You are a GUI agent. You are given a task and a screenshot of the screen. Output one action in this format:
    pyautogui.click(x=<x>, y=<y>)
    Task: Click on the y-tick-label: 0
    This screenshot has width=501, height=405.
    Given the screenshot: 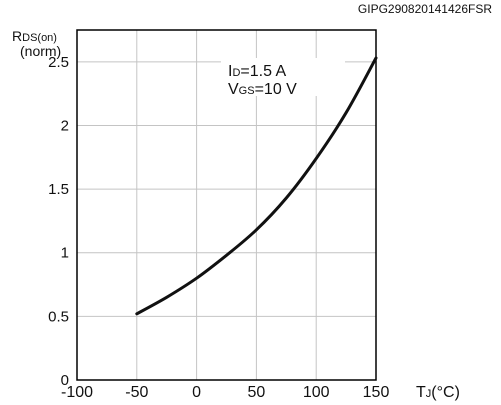 What is the action you would take?
    pyautogui.click(x=65, y=380)
    